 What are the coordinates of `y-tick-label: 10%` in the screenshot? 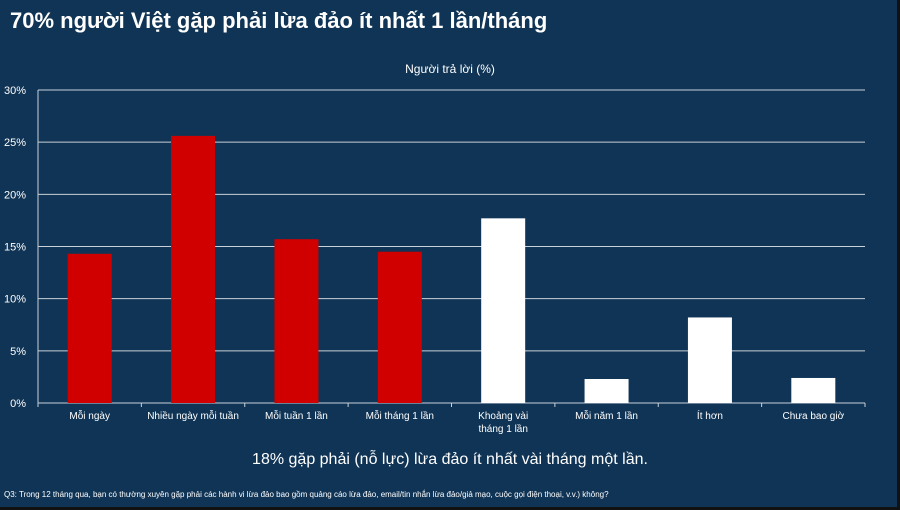 It's located at (15, 300).